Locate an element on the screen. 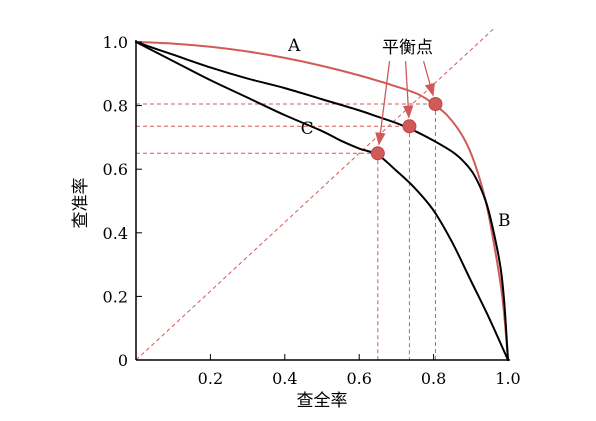 This screenshot has width=596, height=421. x-tick-label: 0.6 is located at coordinates (358, 378).